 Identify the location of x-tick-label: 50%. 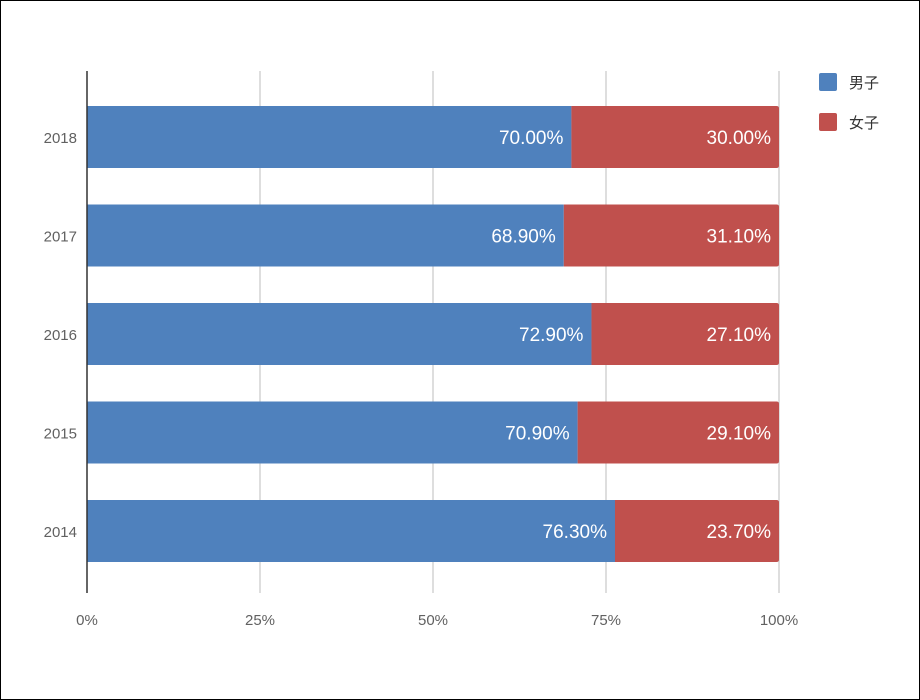
(433, 620).